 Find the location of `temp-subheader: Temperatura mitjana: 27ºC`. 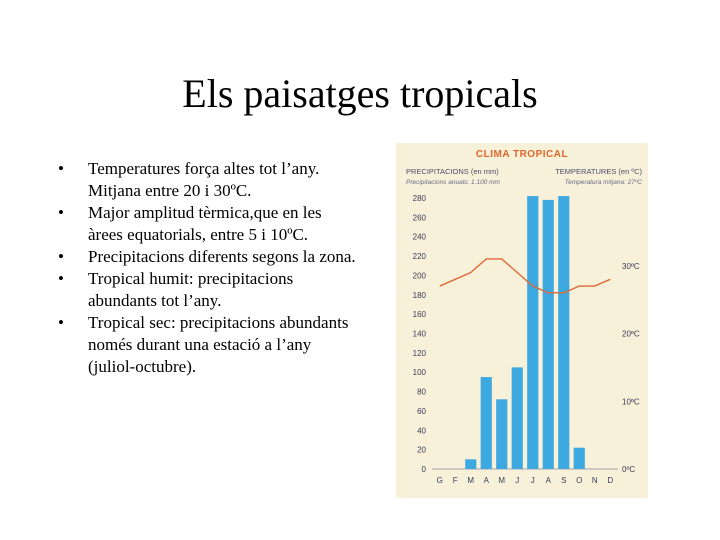

temp-subheader: Temperatura mitjana: 27ºC is located at coordinates (604, 182).